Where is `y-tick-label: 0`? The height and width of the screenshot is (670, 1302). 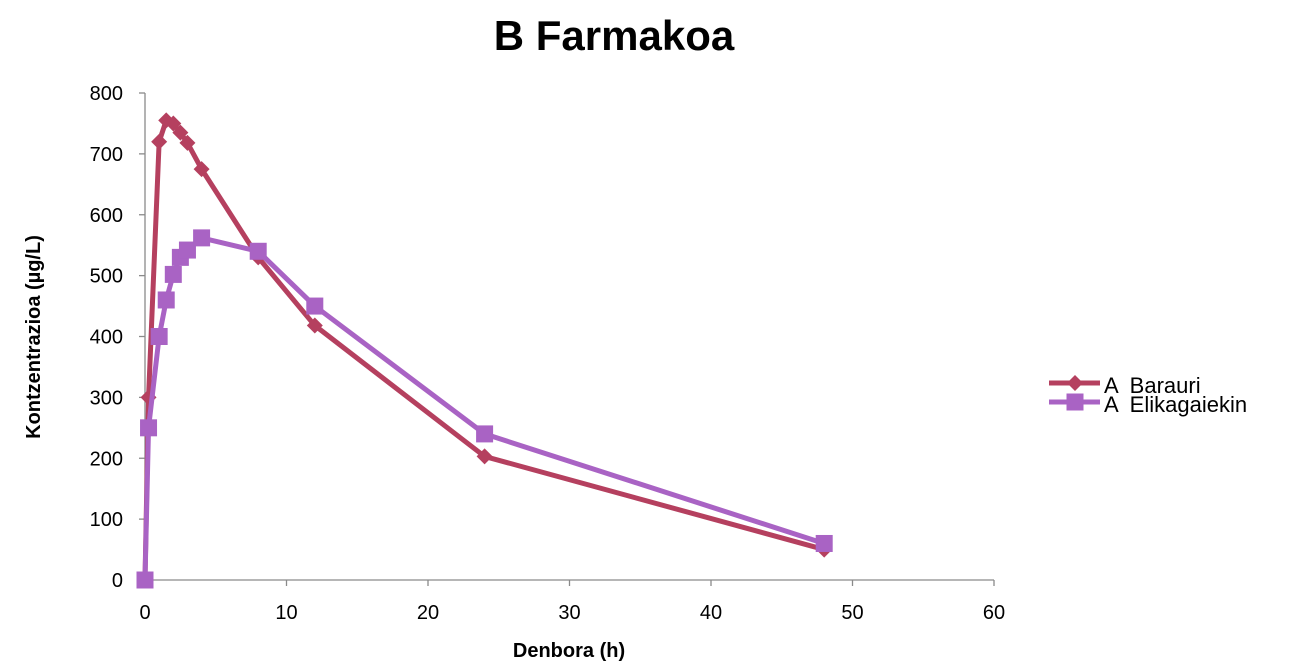 y-tick-label: 0 is located at coordinates (117, 581).